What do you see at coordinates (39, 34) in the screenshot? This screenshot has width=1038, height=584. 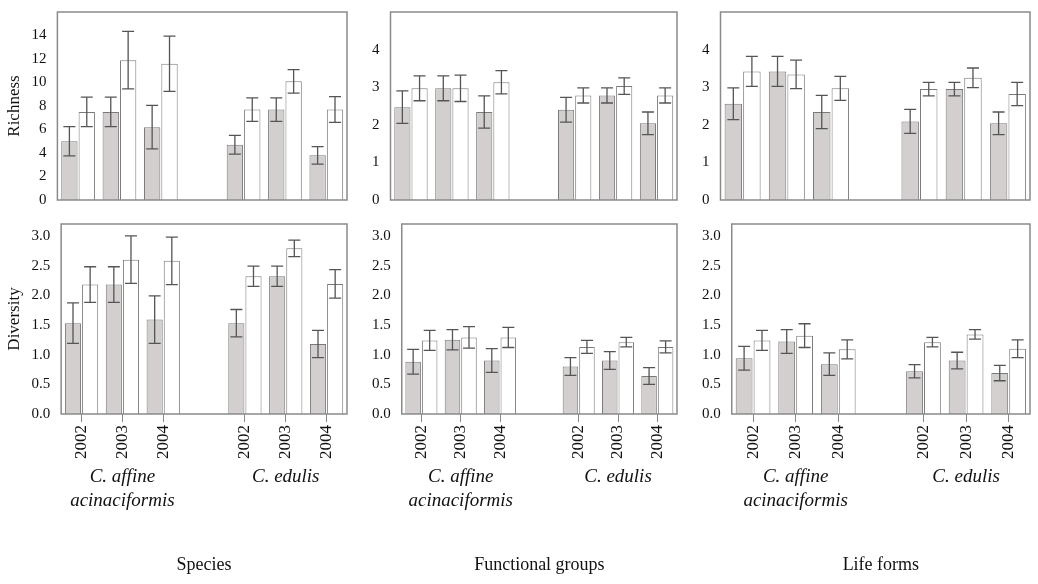 I see `y-tick-label: 14` at bounding box center [39, 34].